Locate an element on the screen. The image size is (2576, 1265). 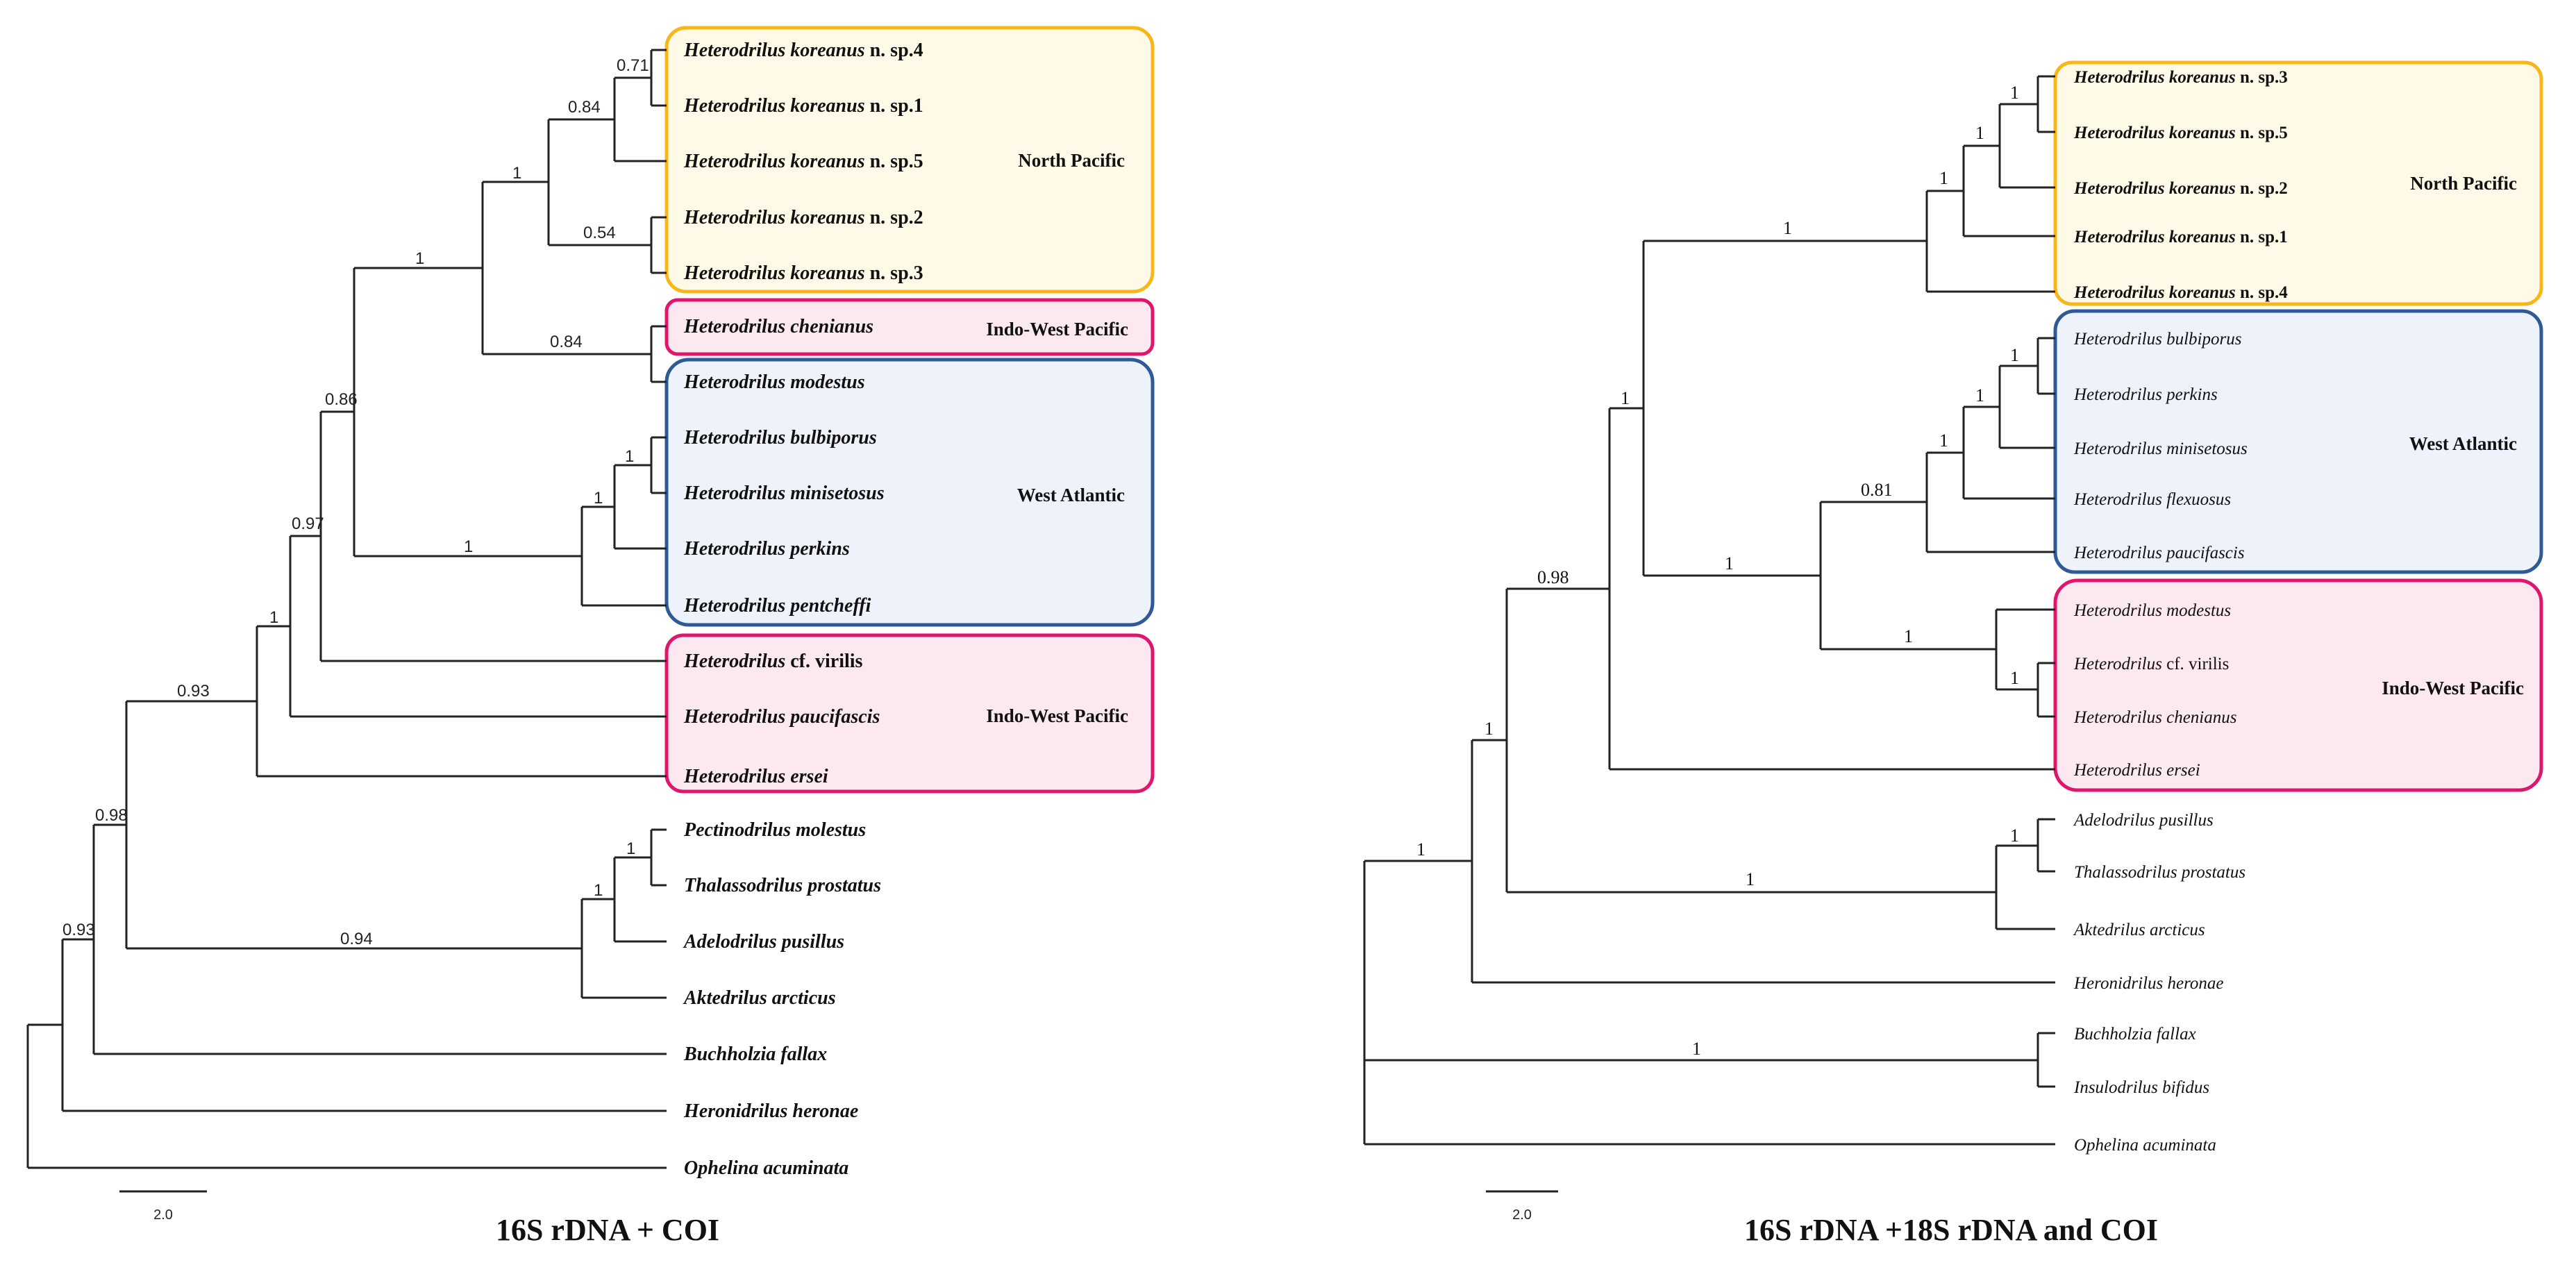
left-taxon: Heterodrilus koreanus n. sp.5 is located at coordinates (803, 161).